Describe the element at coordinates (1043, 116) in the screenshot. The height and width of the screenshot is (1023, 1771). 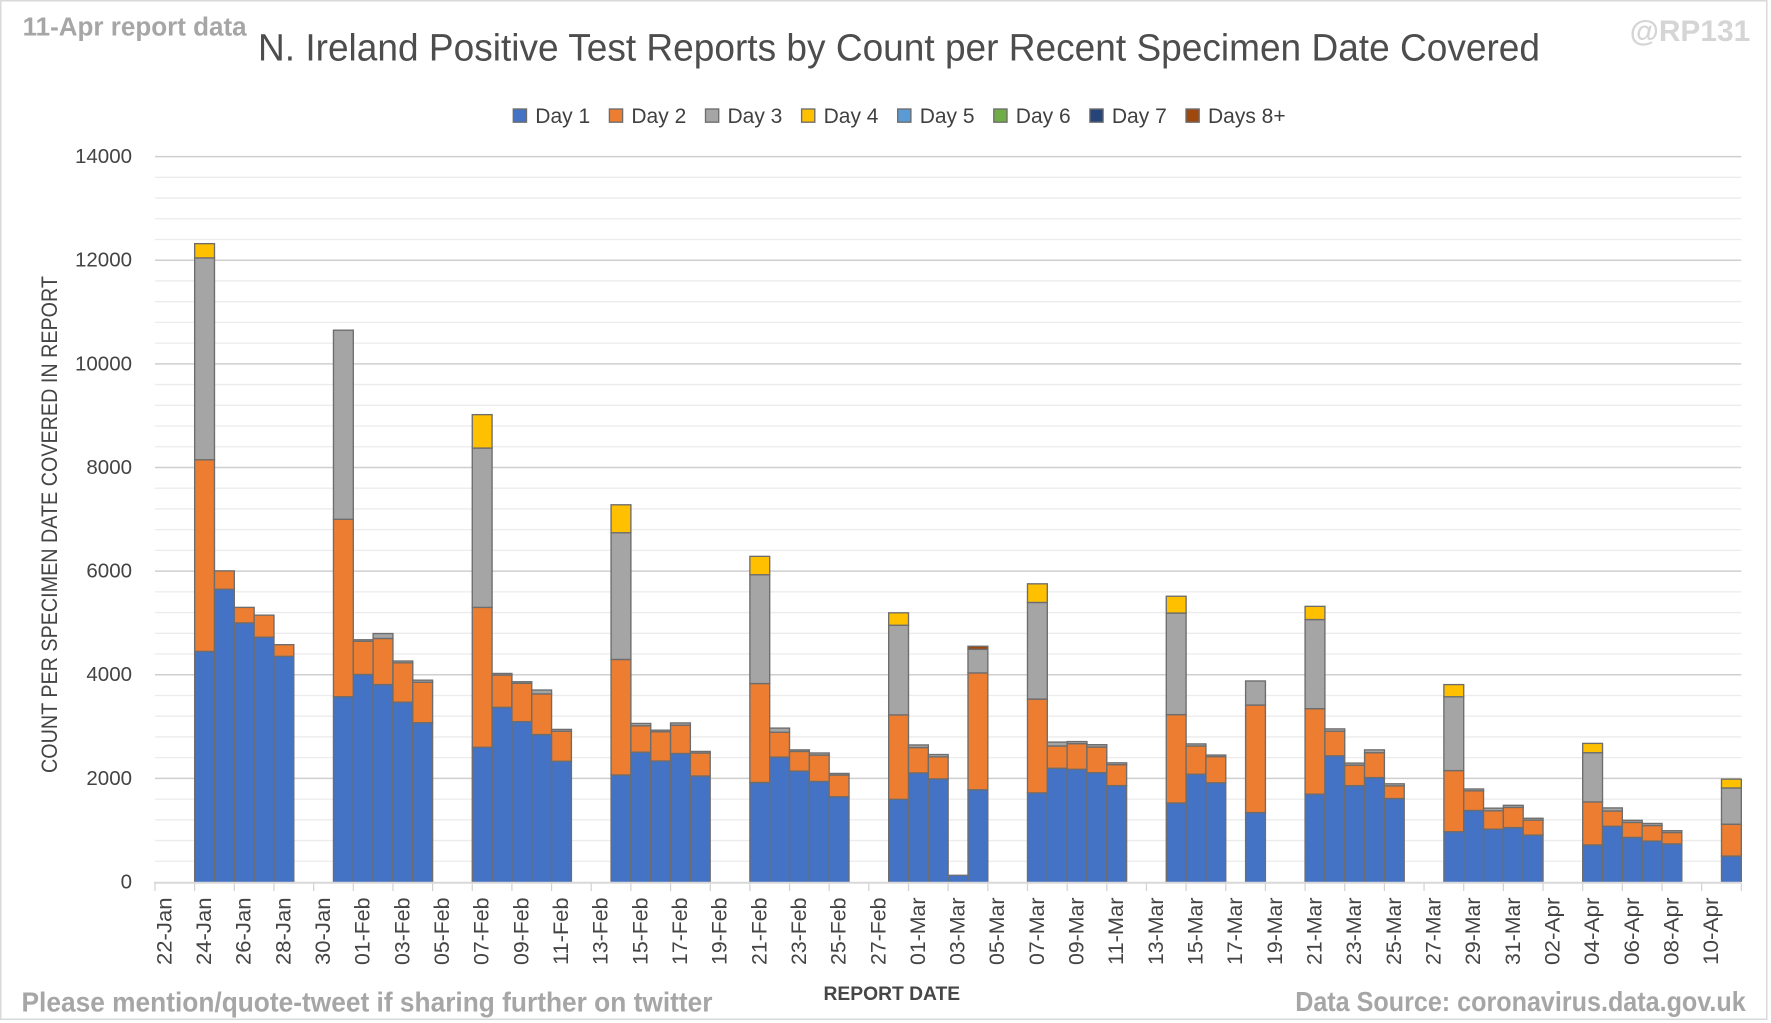
I see `svg-text: Day 6` at that location.